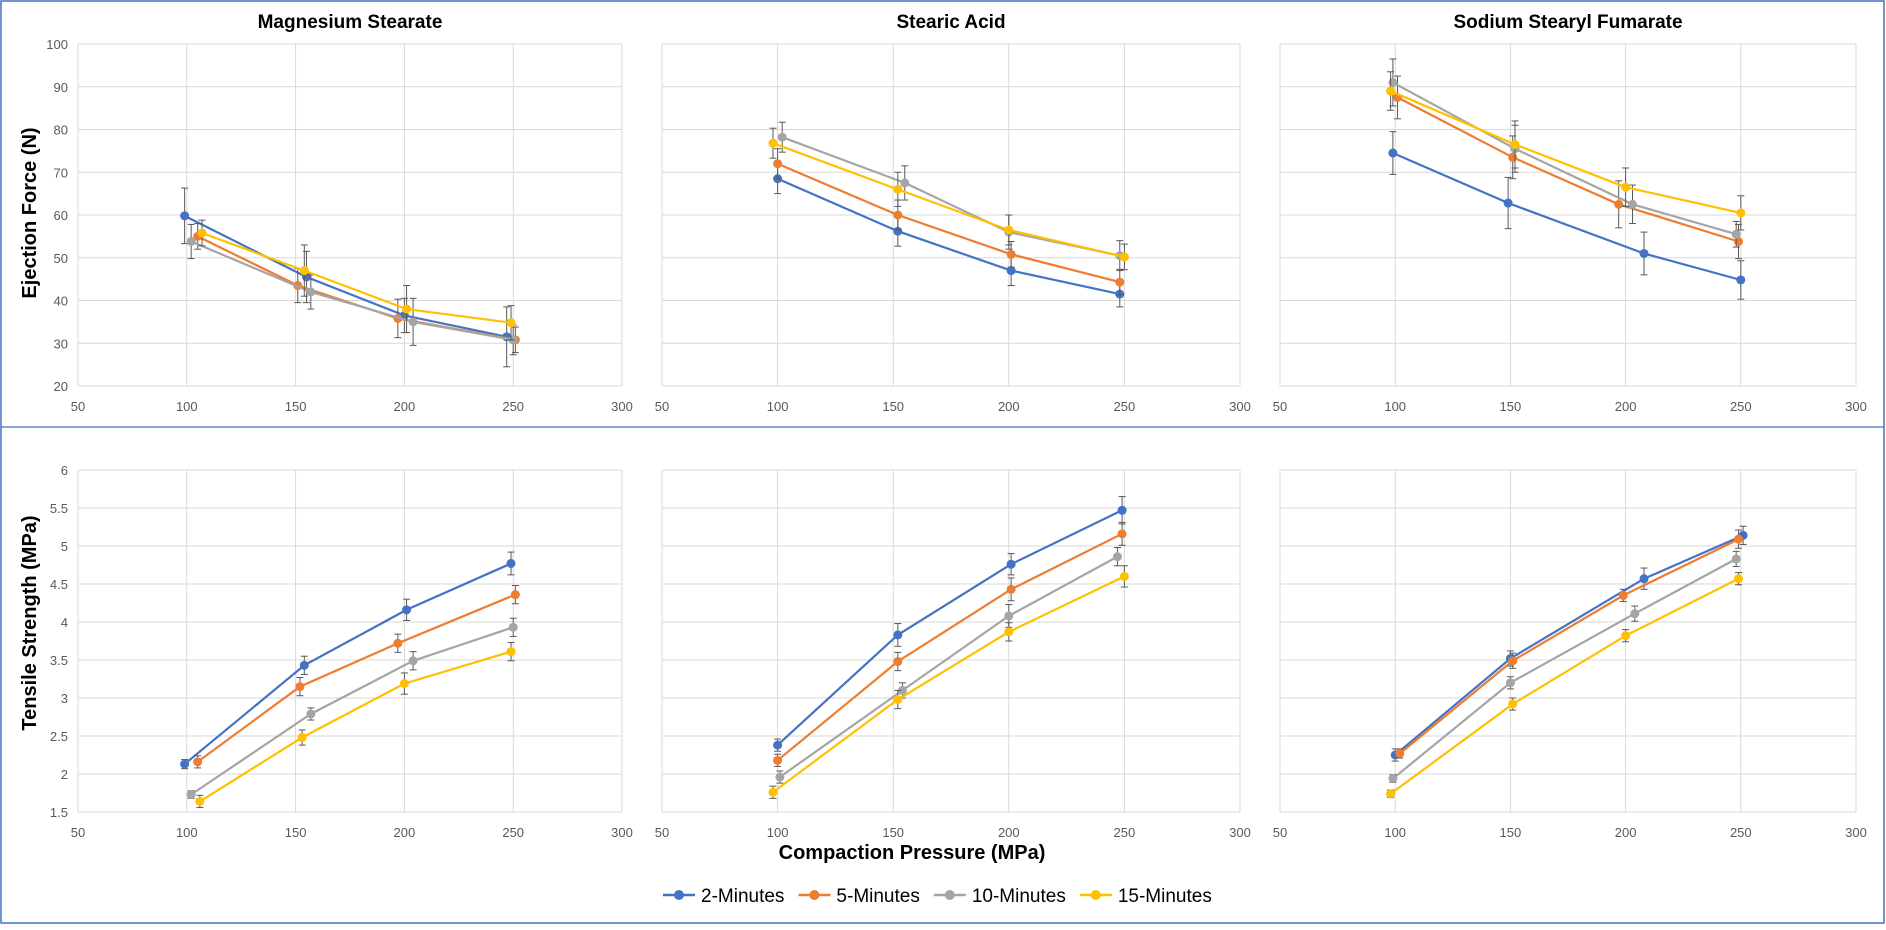  I want to click on y-tick-label: 6, so click(64, 470).